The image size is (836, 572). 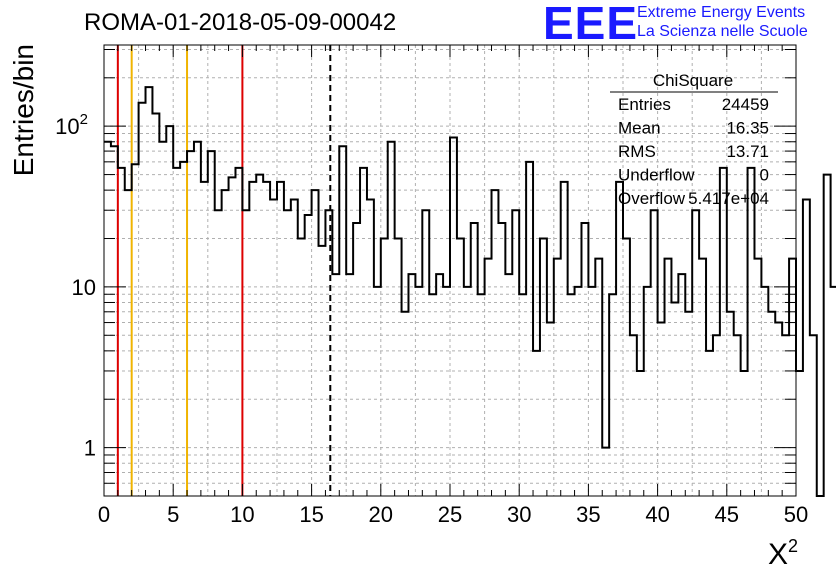 What do you see at coordinates (747, 151) in the screenshot?
I see `stats-row-value: 13.71` at bounding box center [747, 151].